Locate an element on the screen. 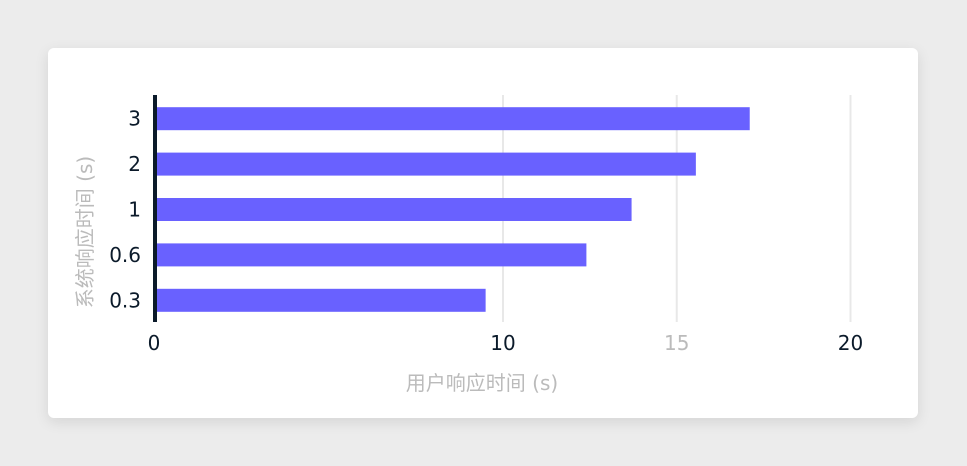 The width and height of the screenshot is (967, 466). y-axis-title: 系统响应时间 (s) is located at coordinates (85, 232).